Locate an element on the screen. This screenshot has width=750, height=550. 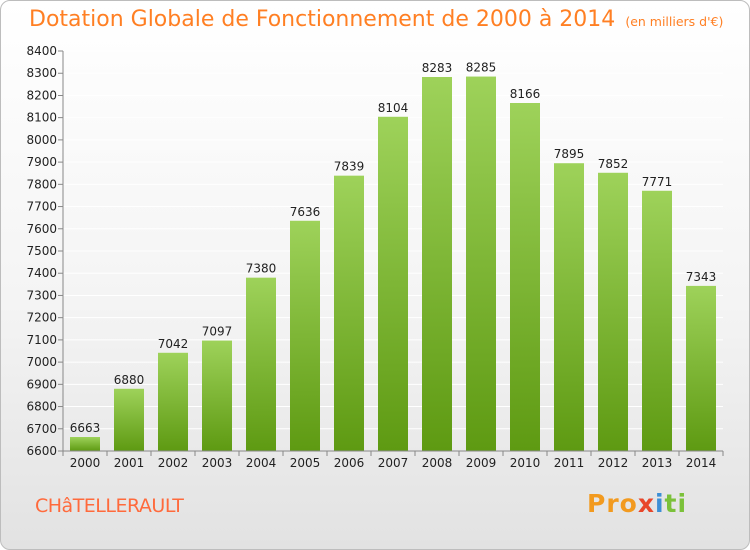
commune-name: CHâTELLERAULT is located at coordinates (109, 506).